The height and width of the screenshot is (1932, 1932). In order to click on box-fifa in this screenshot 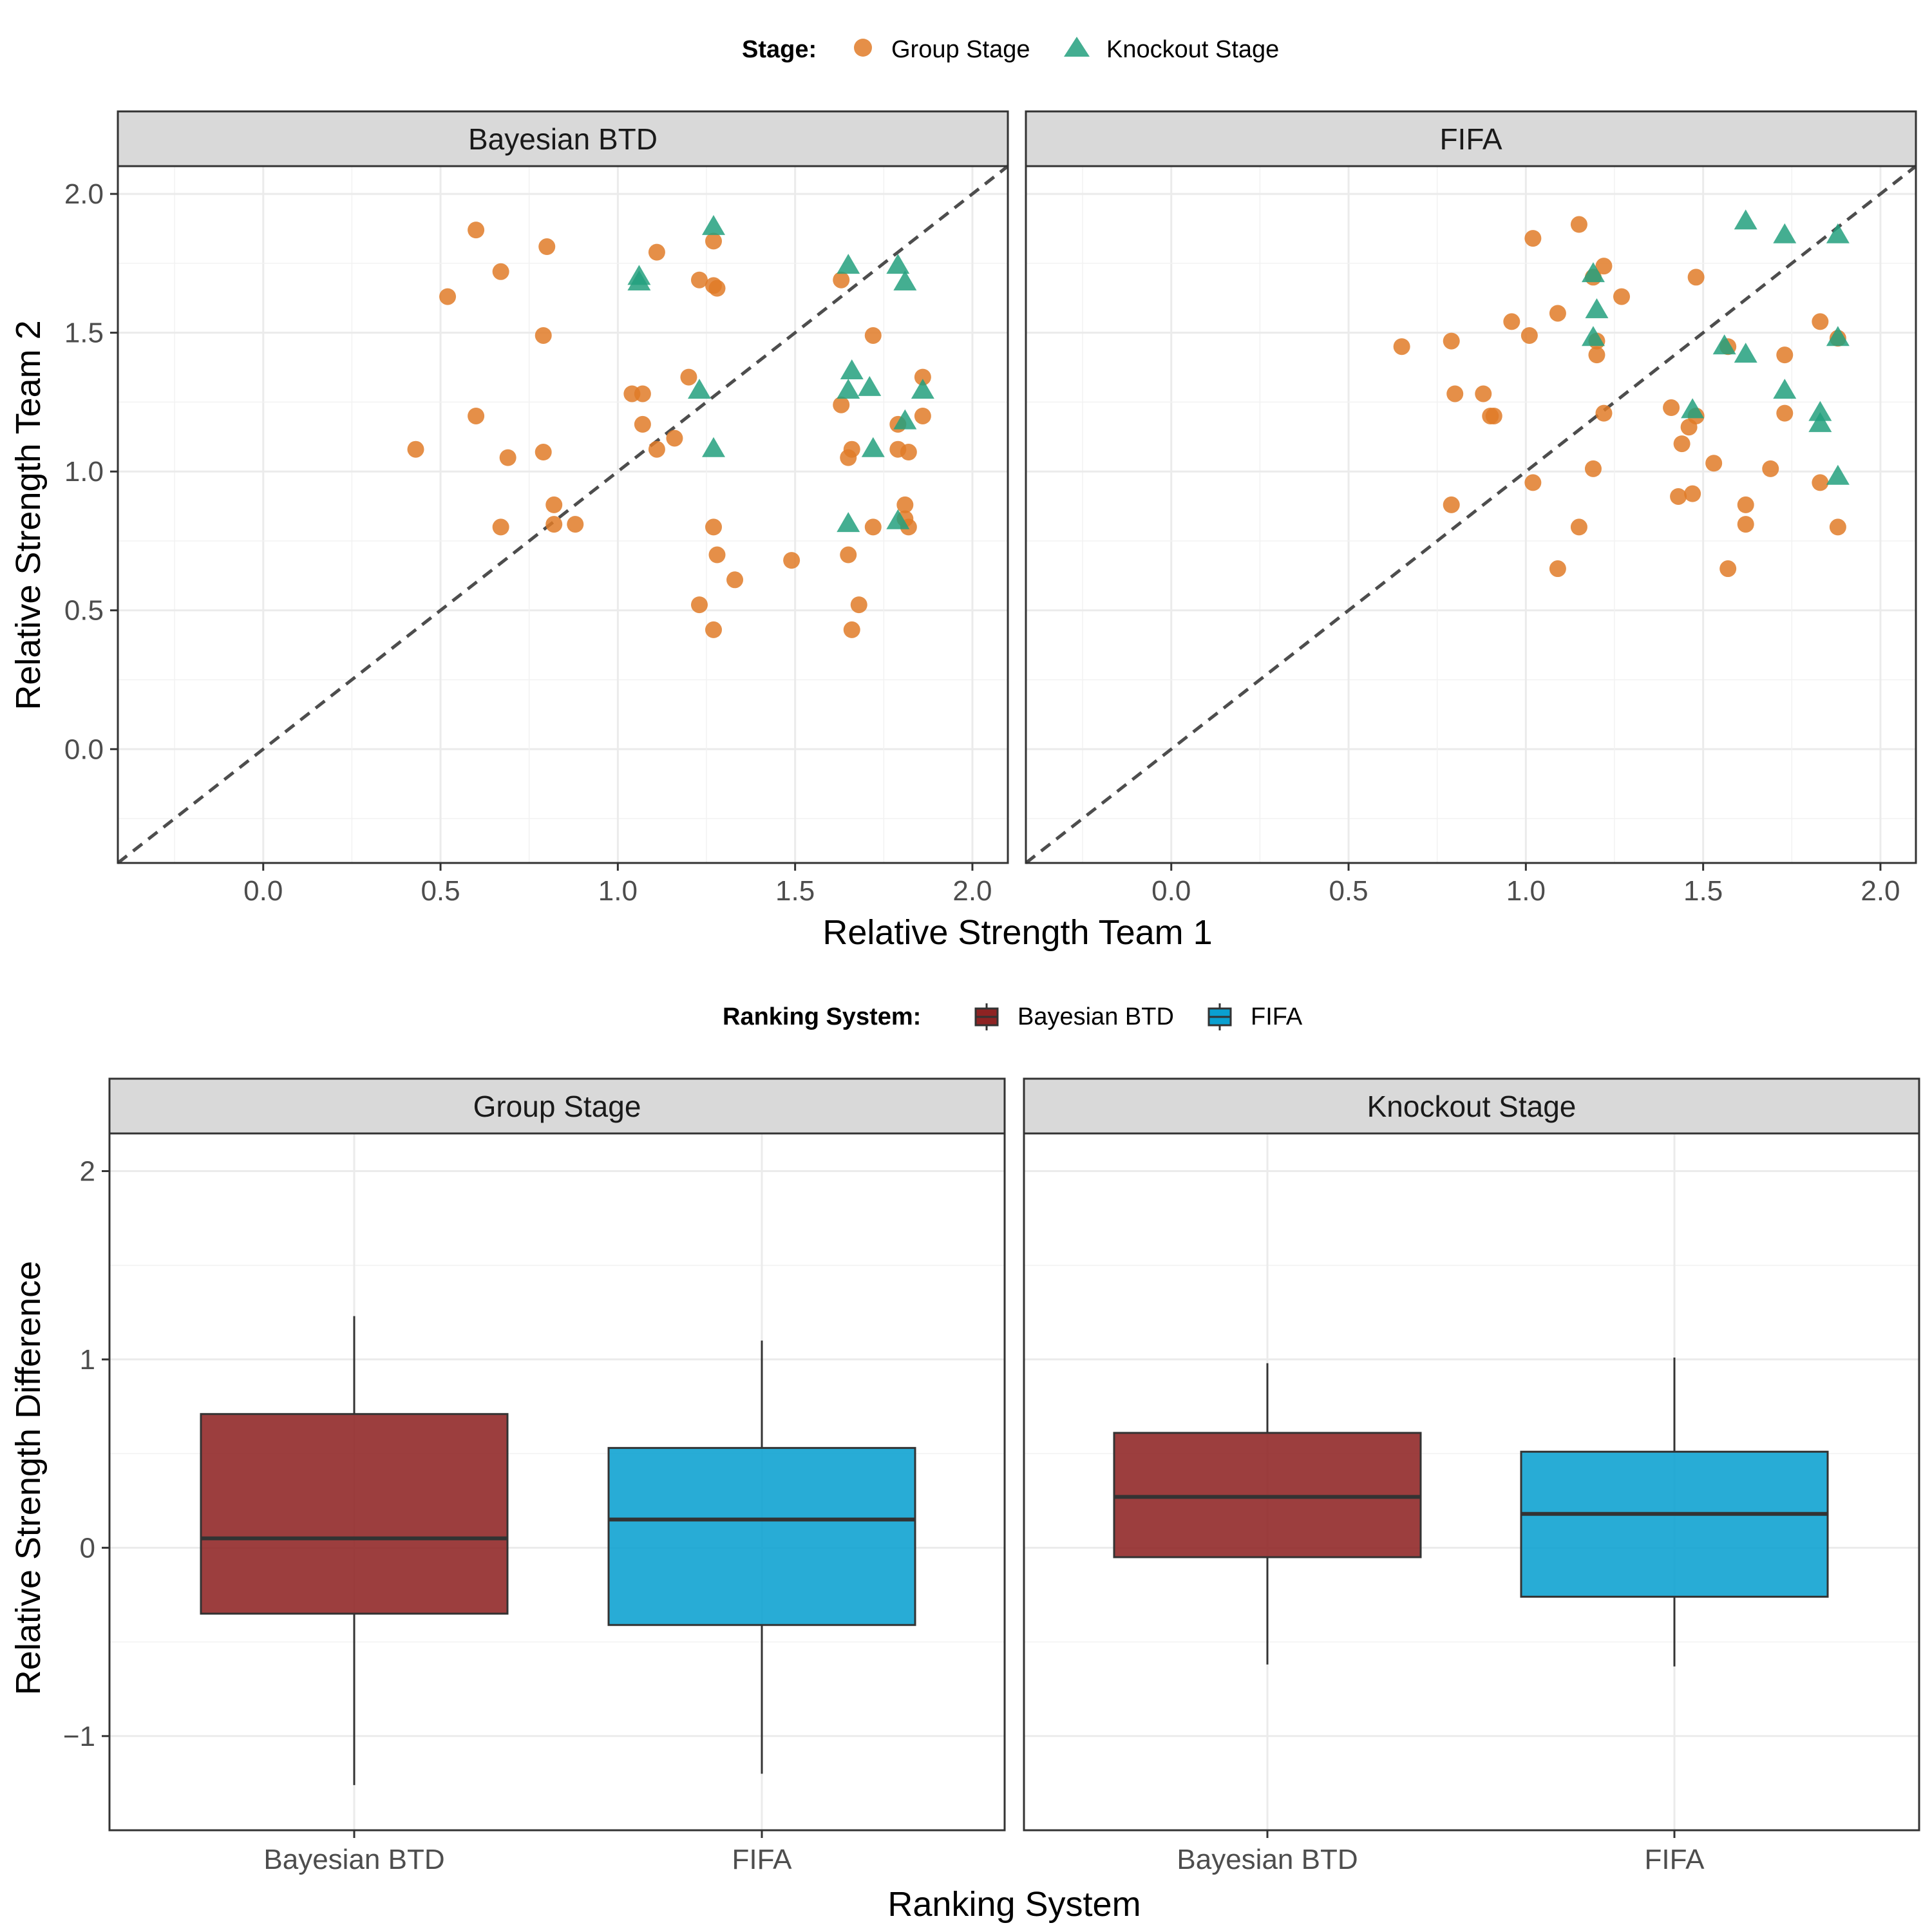, I will do `click(1675, 1512)`.